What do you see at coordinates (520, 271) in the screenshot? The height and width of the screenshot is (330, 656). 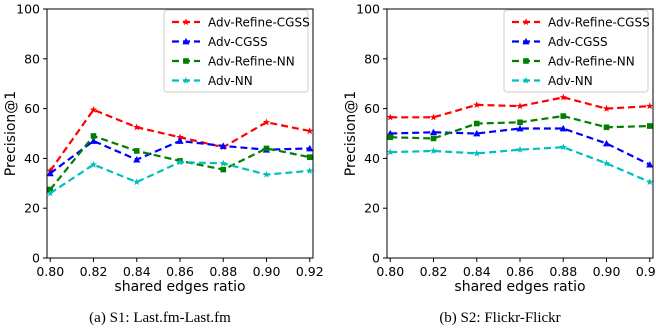 I see `x-tick-label: 0.86` at bounding box center [520, 271].